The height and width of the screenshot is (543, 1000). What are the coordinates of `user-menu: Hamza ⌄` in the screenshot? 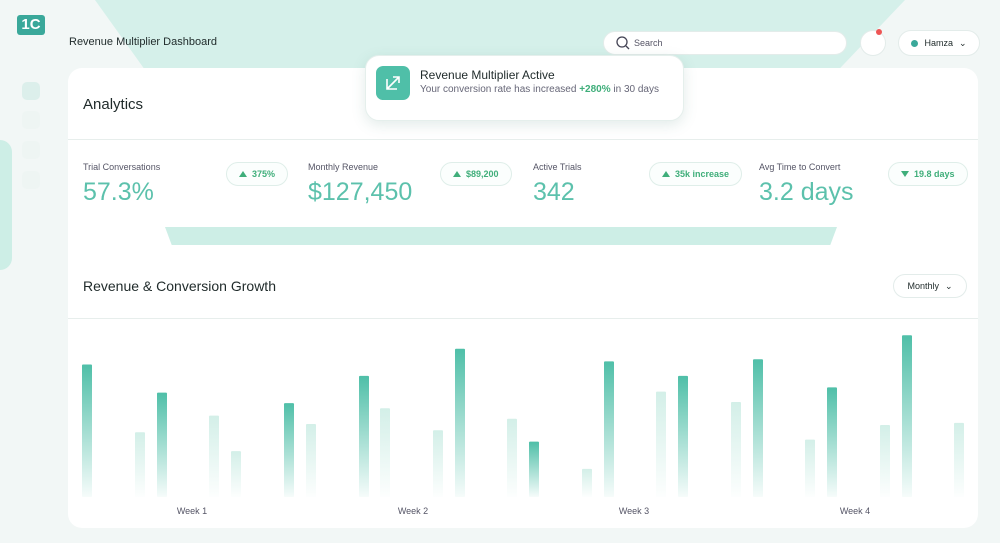 It's located at (939, 43).